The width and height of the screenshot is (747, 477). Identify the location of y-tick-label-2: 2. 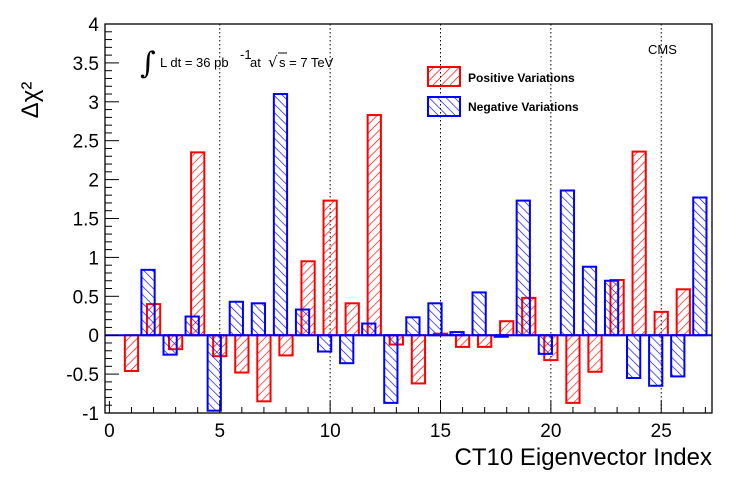
(93, 181).